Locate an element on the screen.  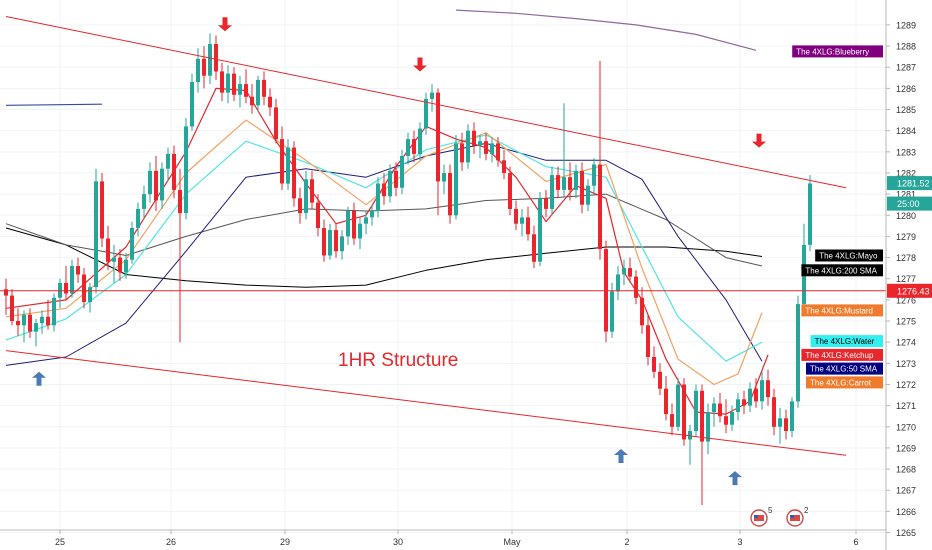
x-tick-label: 26 is located at coordinates (171, 542).